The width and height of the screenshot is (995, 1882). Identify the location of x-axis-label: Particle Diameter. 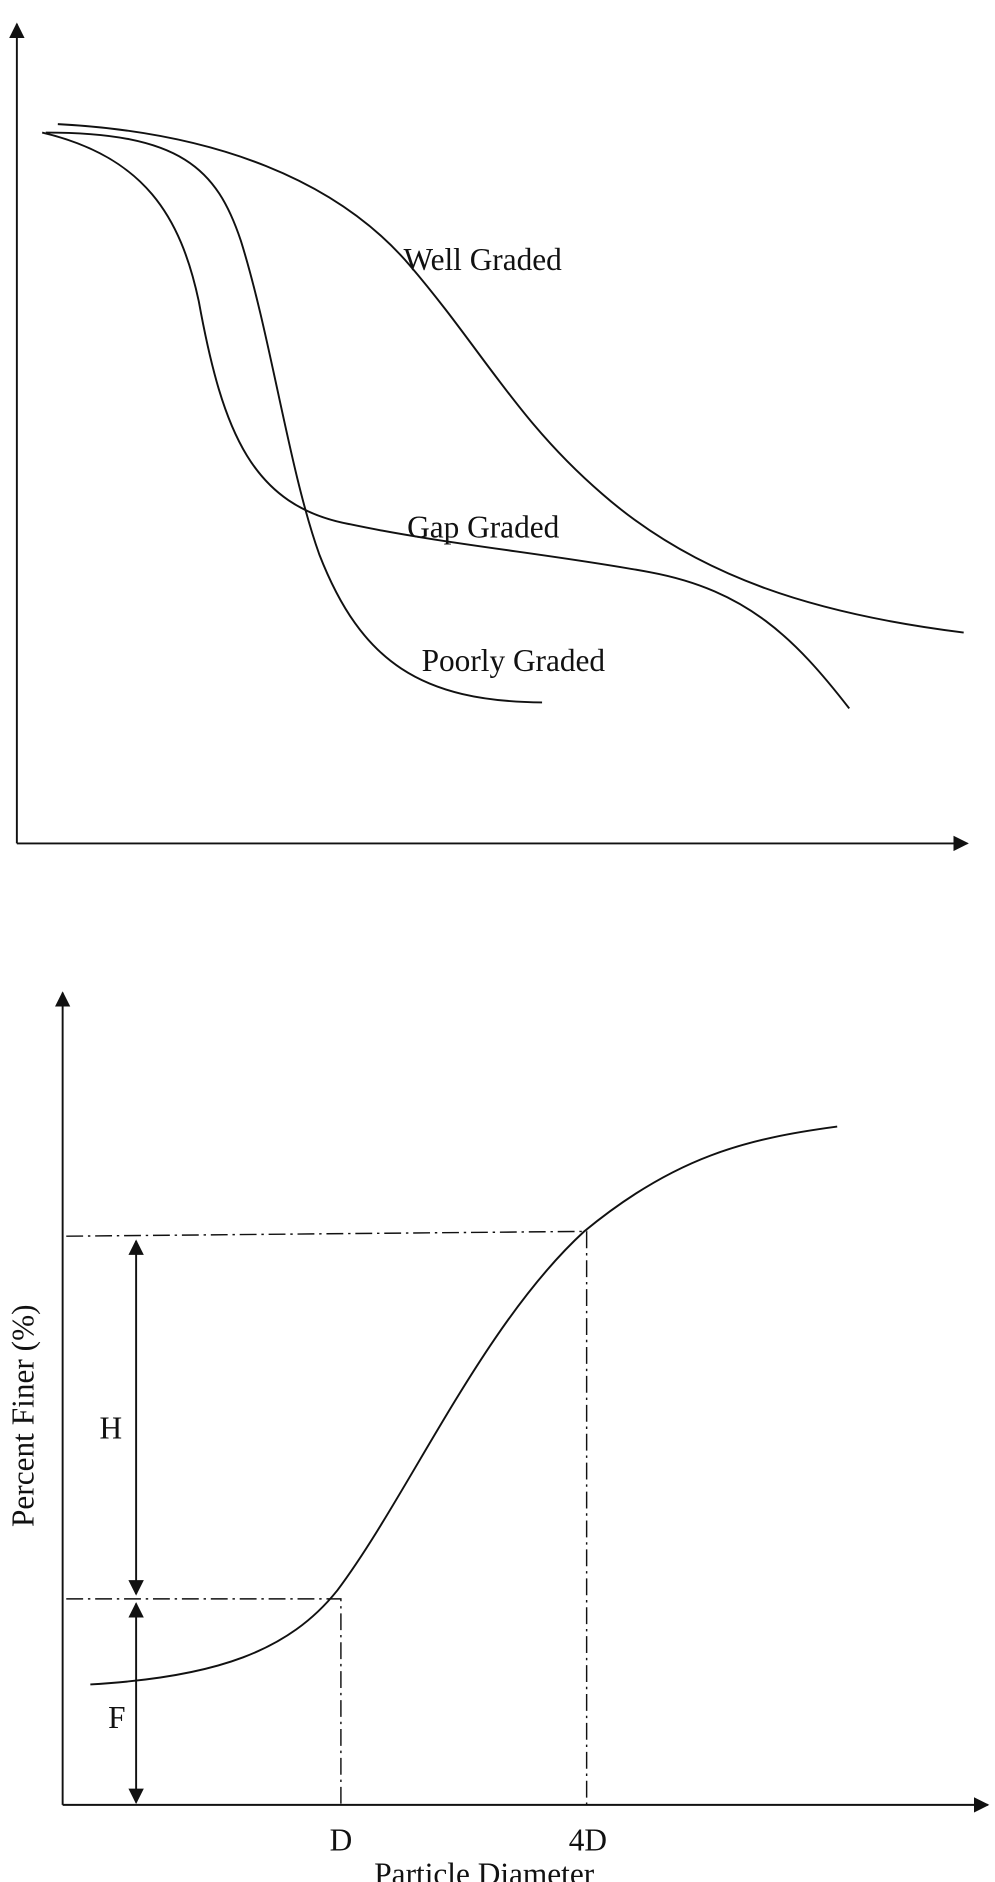
(484, 1869).